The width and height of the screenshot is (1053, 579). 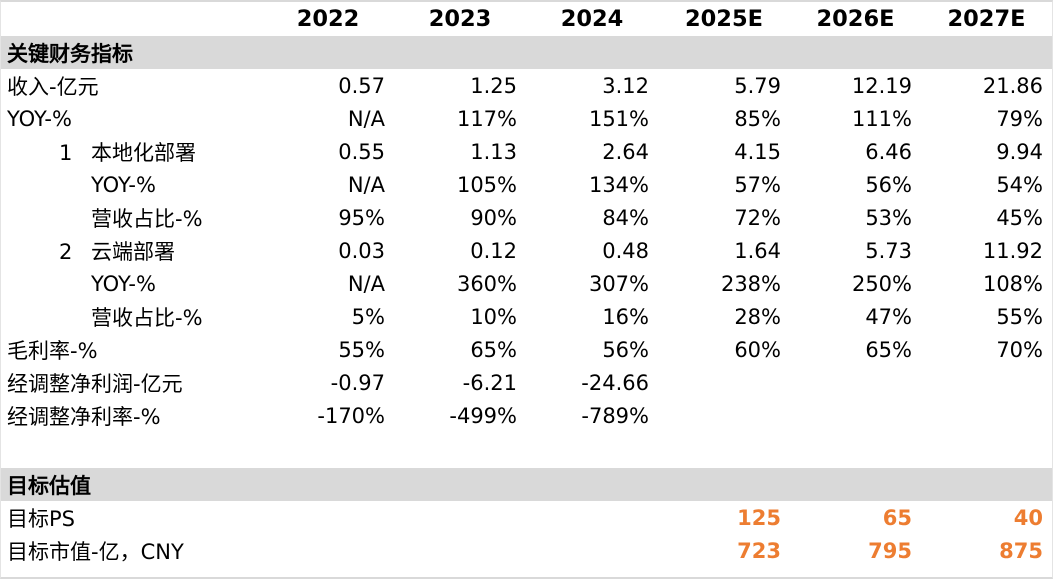 I want to click on section-band: 目标估值, so click(x=526, y=484).